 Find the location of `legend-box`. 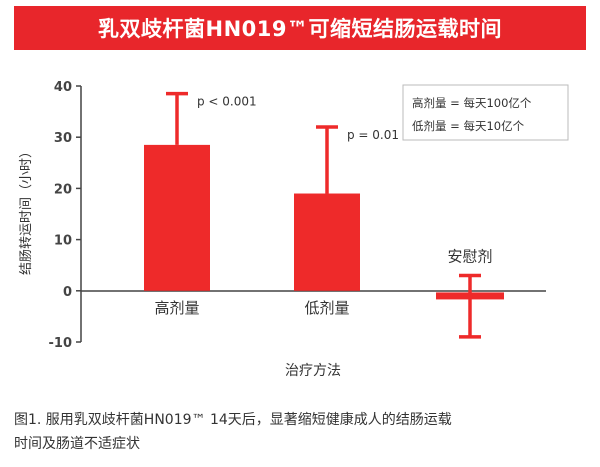

legend-box is located at coordinates (485, 112).